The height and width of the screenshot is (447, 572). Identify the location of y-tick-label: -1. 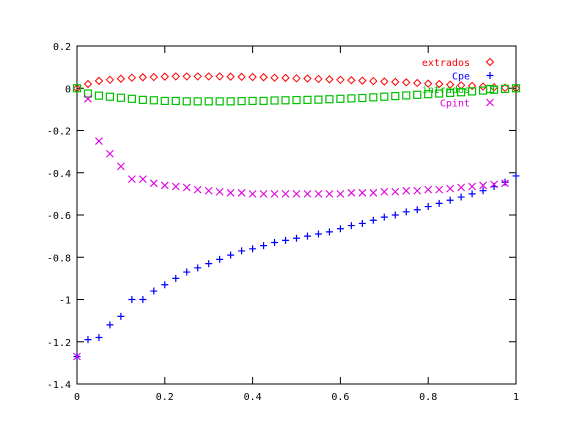
(65, 301).